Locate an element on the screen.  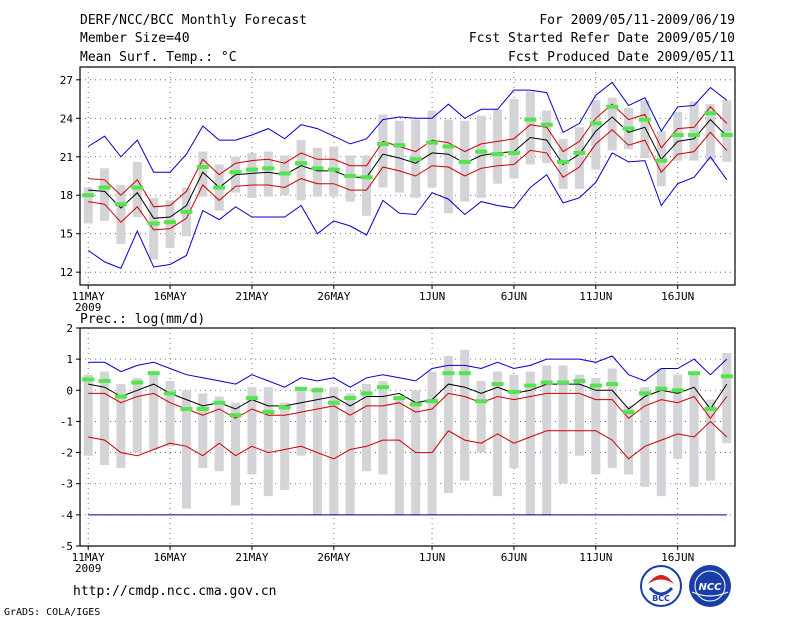
header-variable: Mean Surf. Temp.: °C is located at coordinates (158, 57).